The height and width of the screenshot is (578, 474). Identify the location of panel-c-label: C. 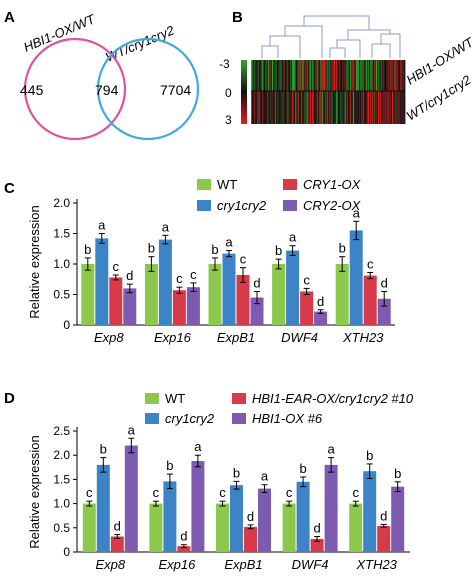
(9, 188).